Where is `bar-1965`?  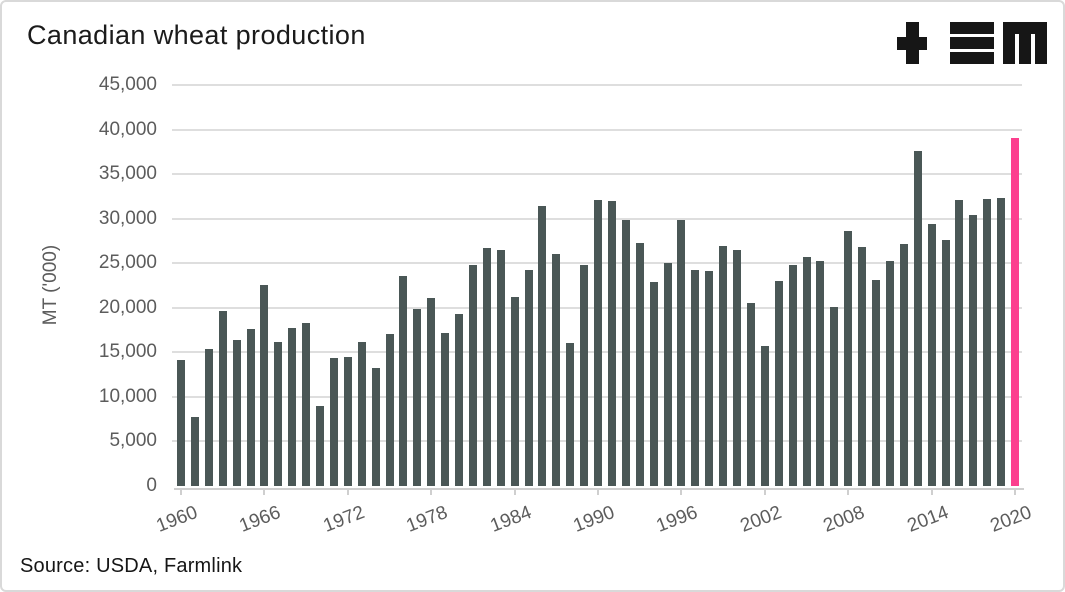
bar-1965 is located at coordinates (250, 407).